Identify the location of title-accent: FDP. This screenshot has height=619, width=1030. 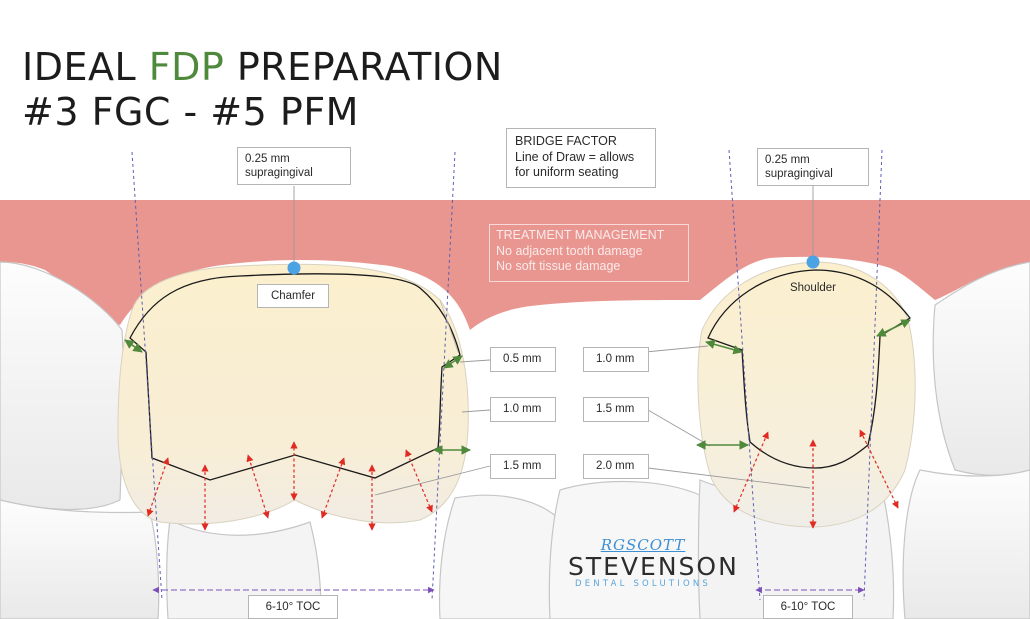
(186, 67).